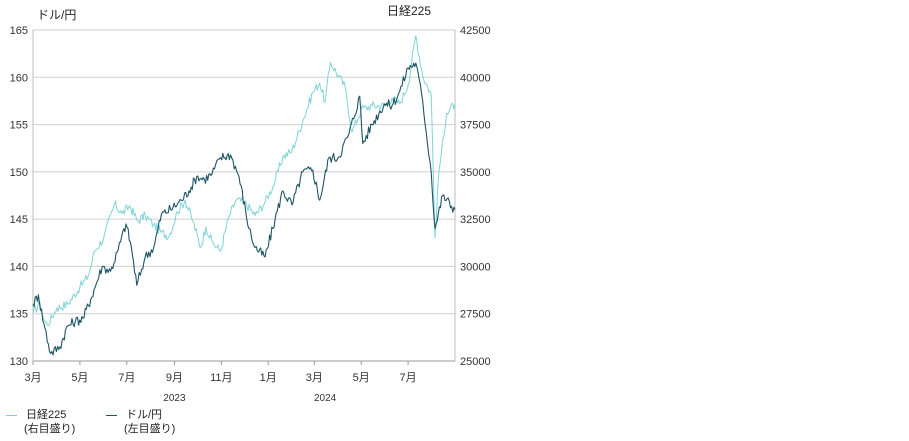 The height and width of the screenshot is (441, 909). What do you see at coordinates (475, 31) in the screenshot?
I see `right-tick-label: 42500` at bounding box center [475, 31].